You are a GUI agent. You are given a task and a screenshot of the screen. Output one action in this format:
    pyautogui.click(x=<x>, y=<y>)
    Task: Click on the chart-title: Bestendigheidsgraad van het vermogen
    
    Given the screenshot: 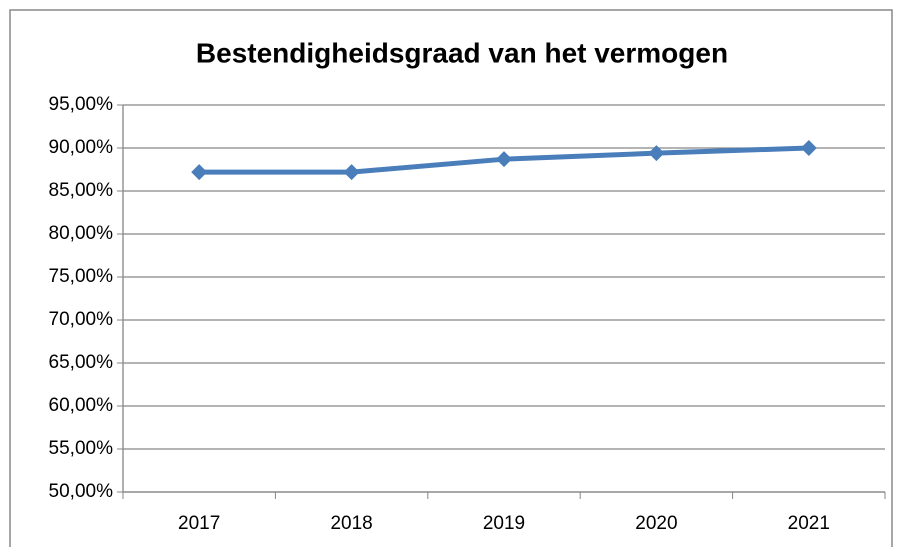 What is the action you would take?
    pyautogui.click(x=462, y=52)
    